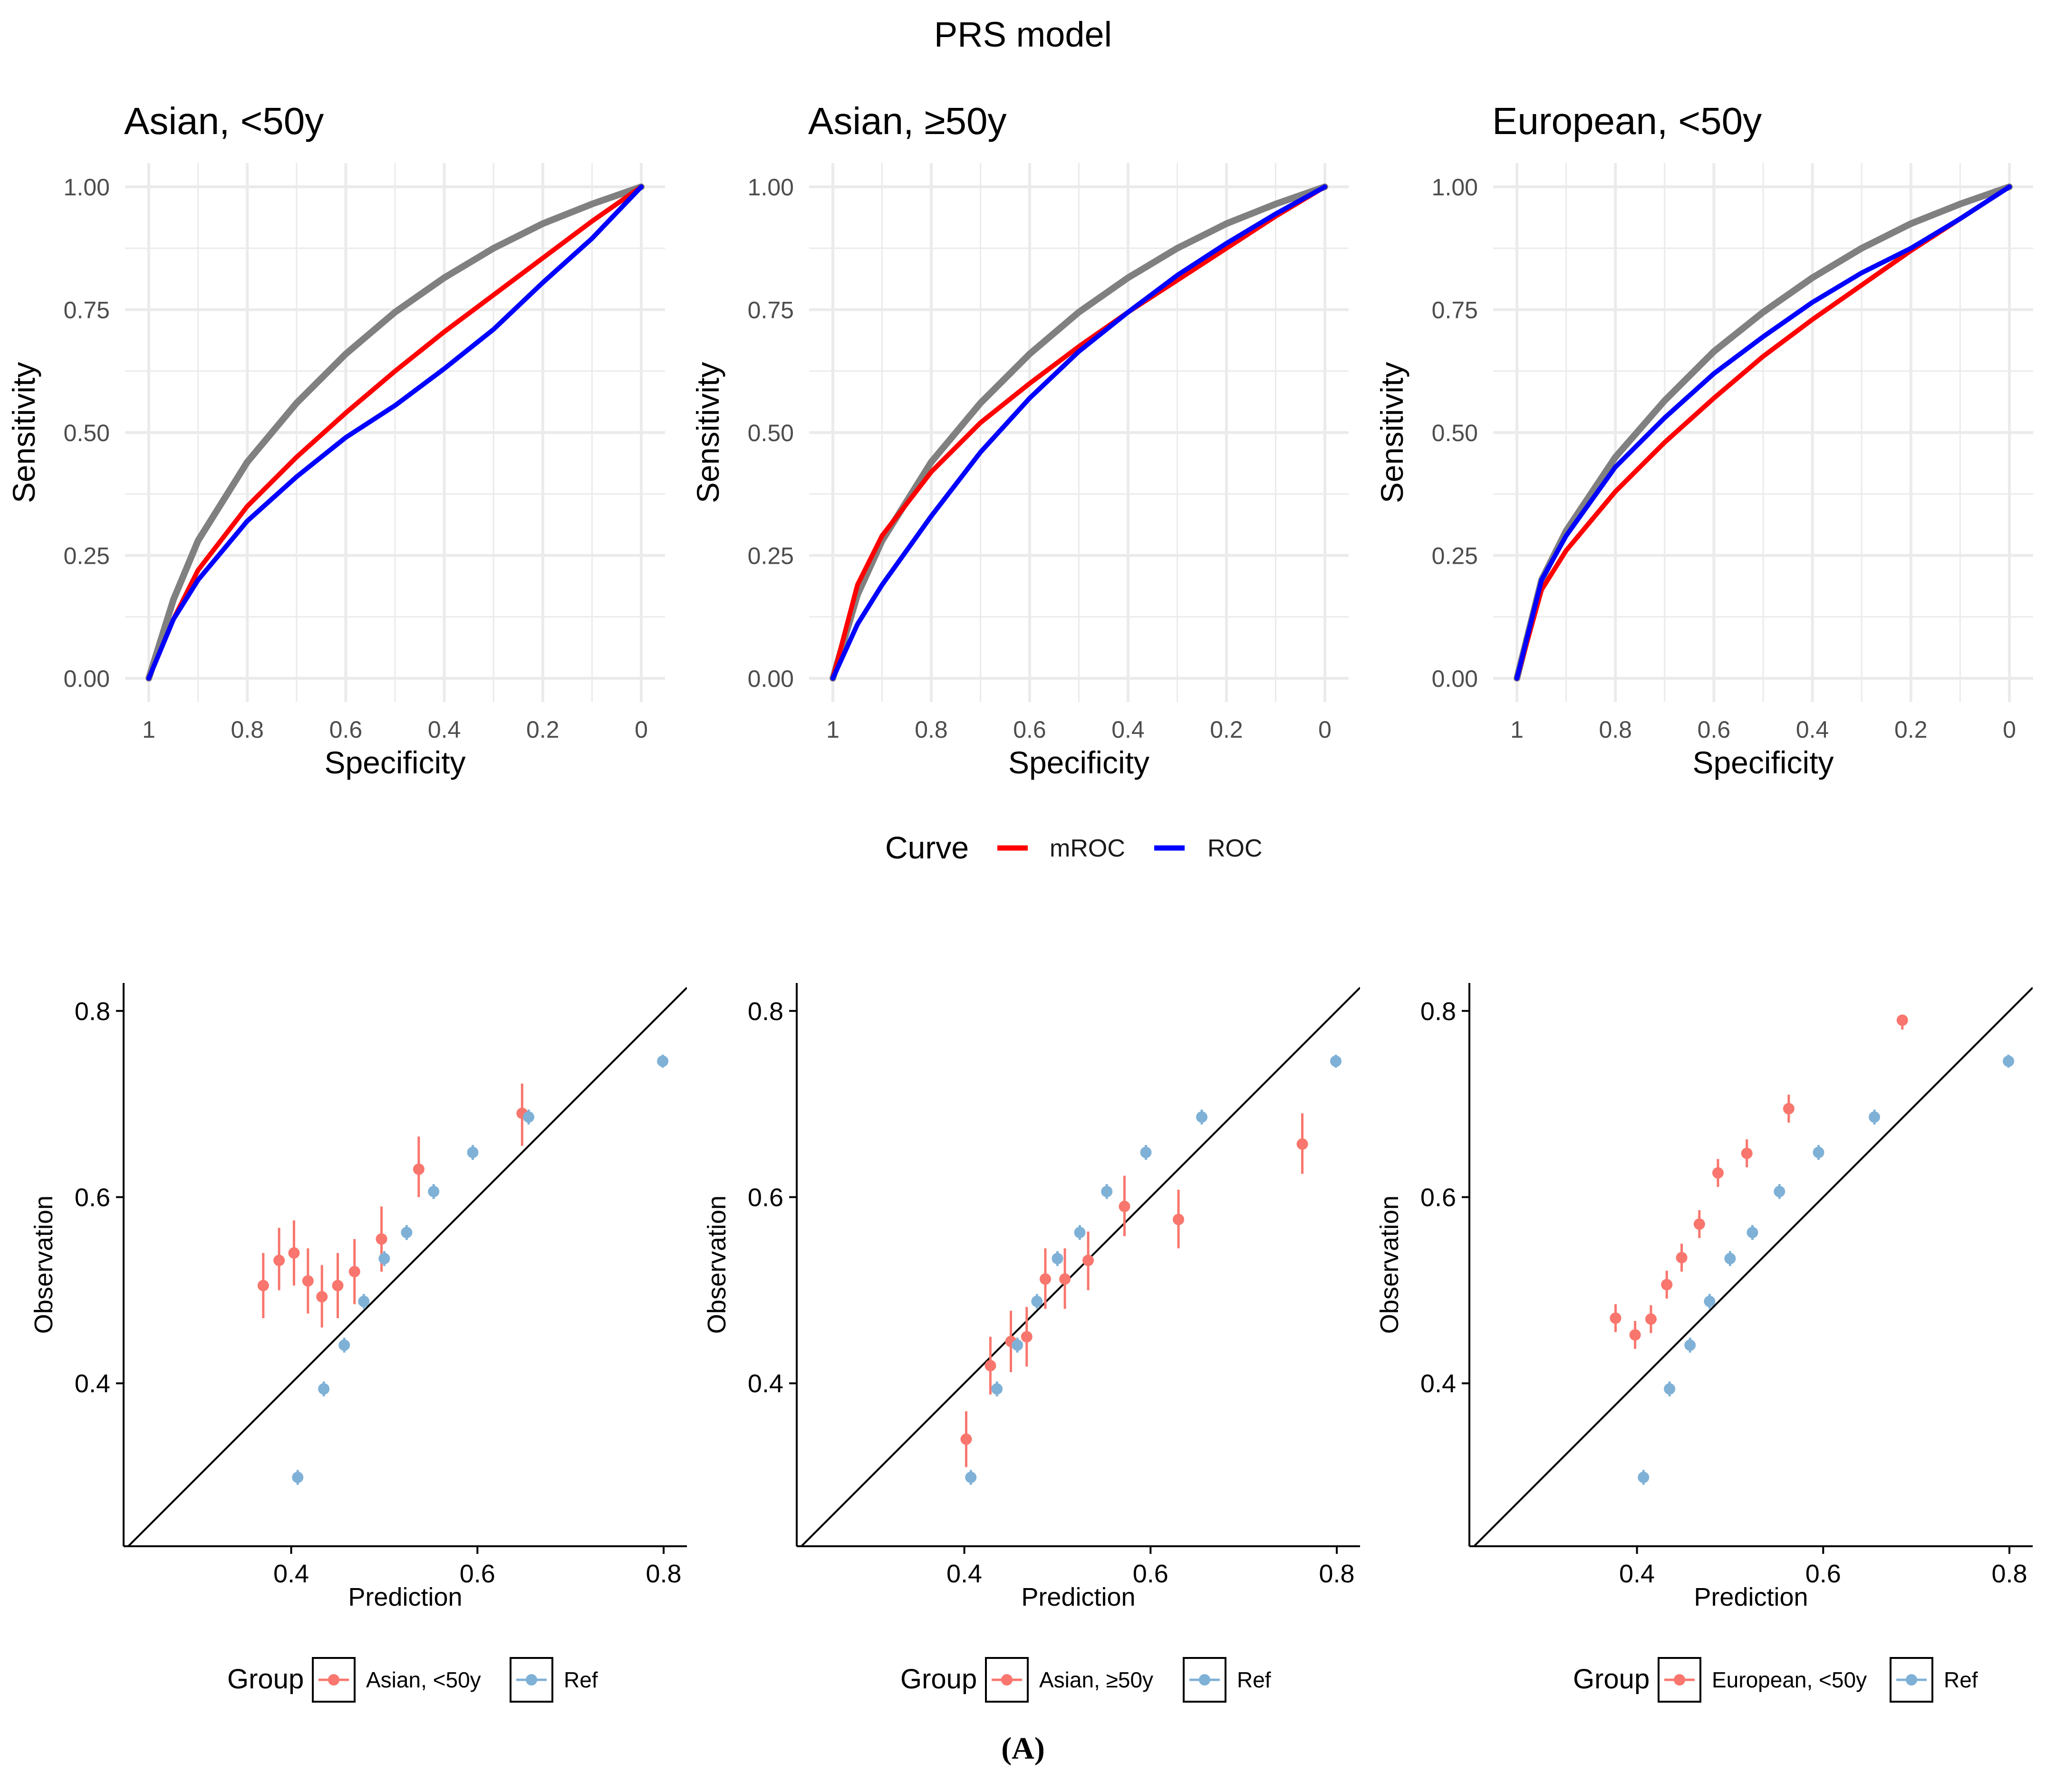 This screenshot has width=2046, height=1792. What do you see at coordinates (765, 1383) in the screenshot?
I see `calibration-y-tick-label: 0.4` at bounding box center [765, 1383].